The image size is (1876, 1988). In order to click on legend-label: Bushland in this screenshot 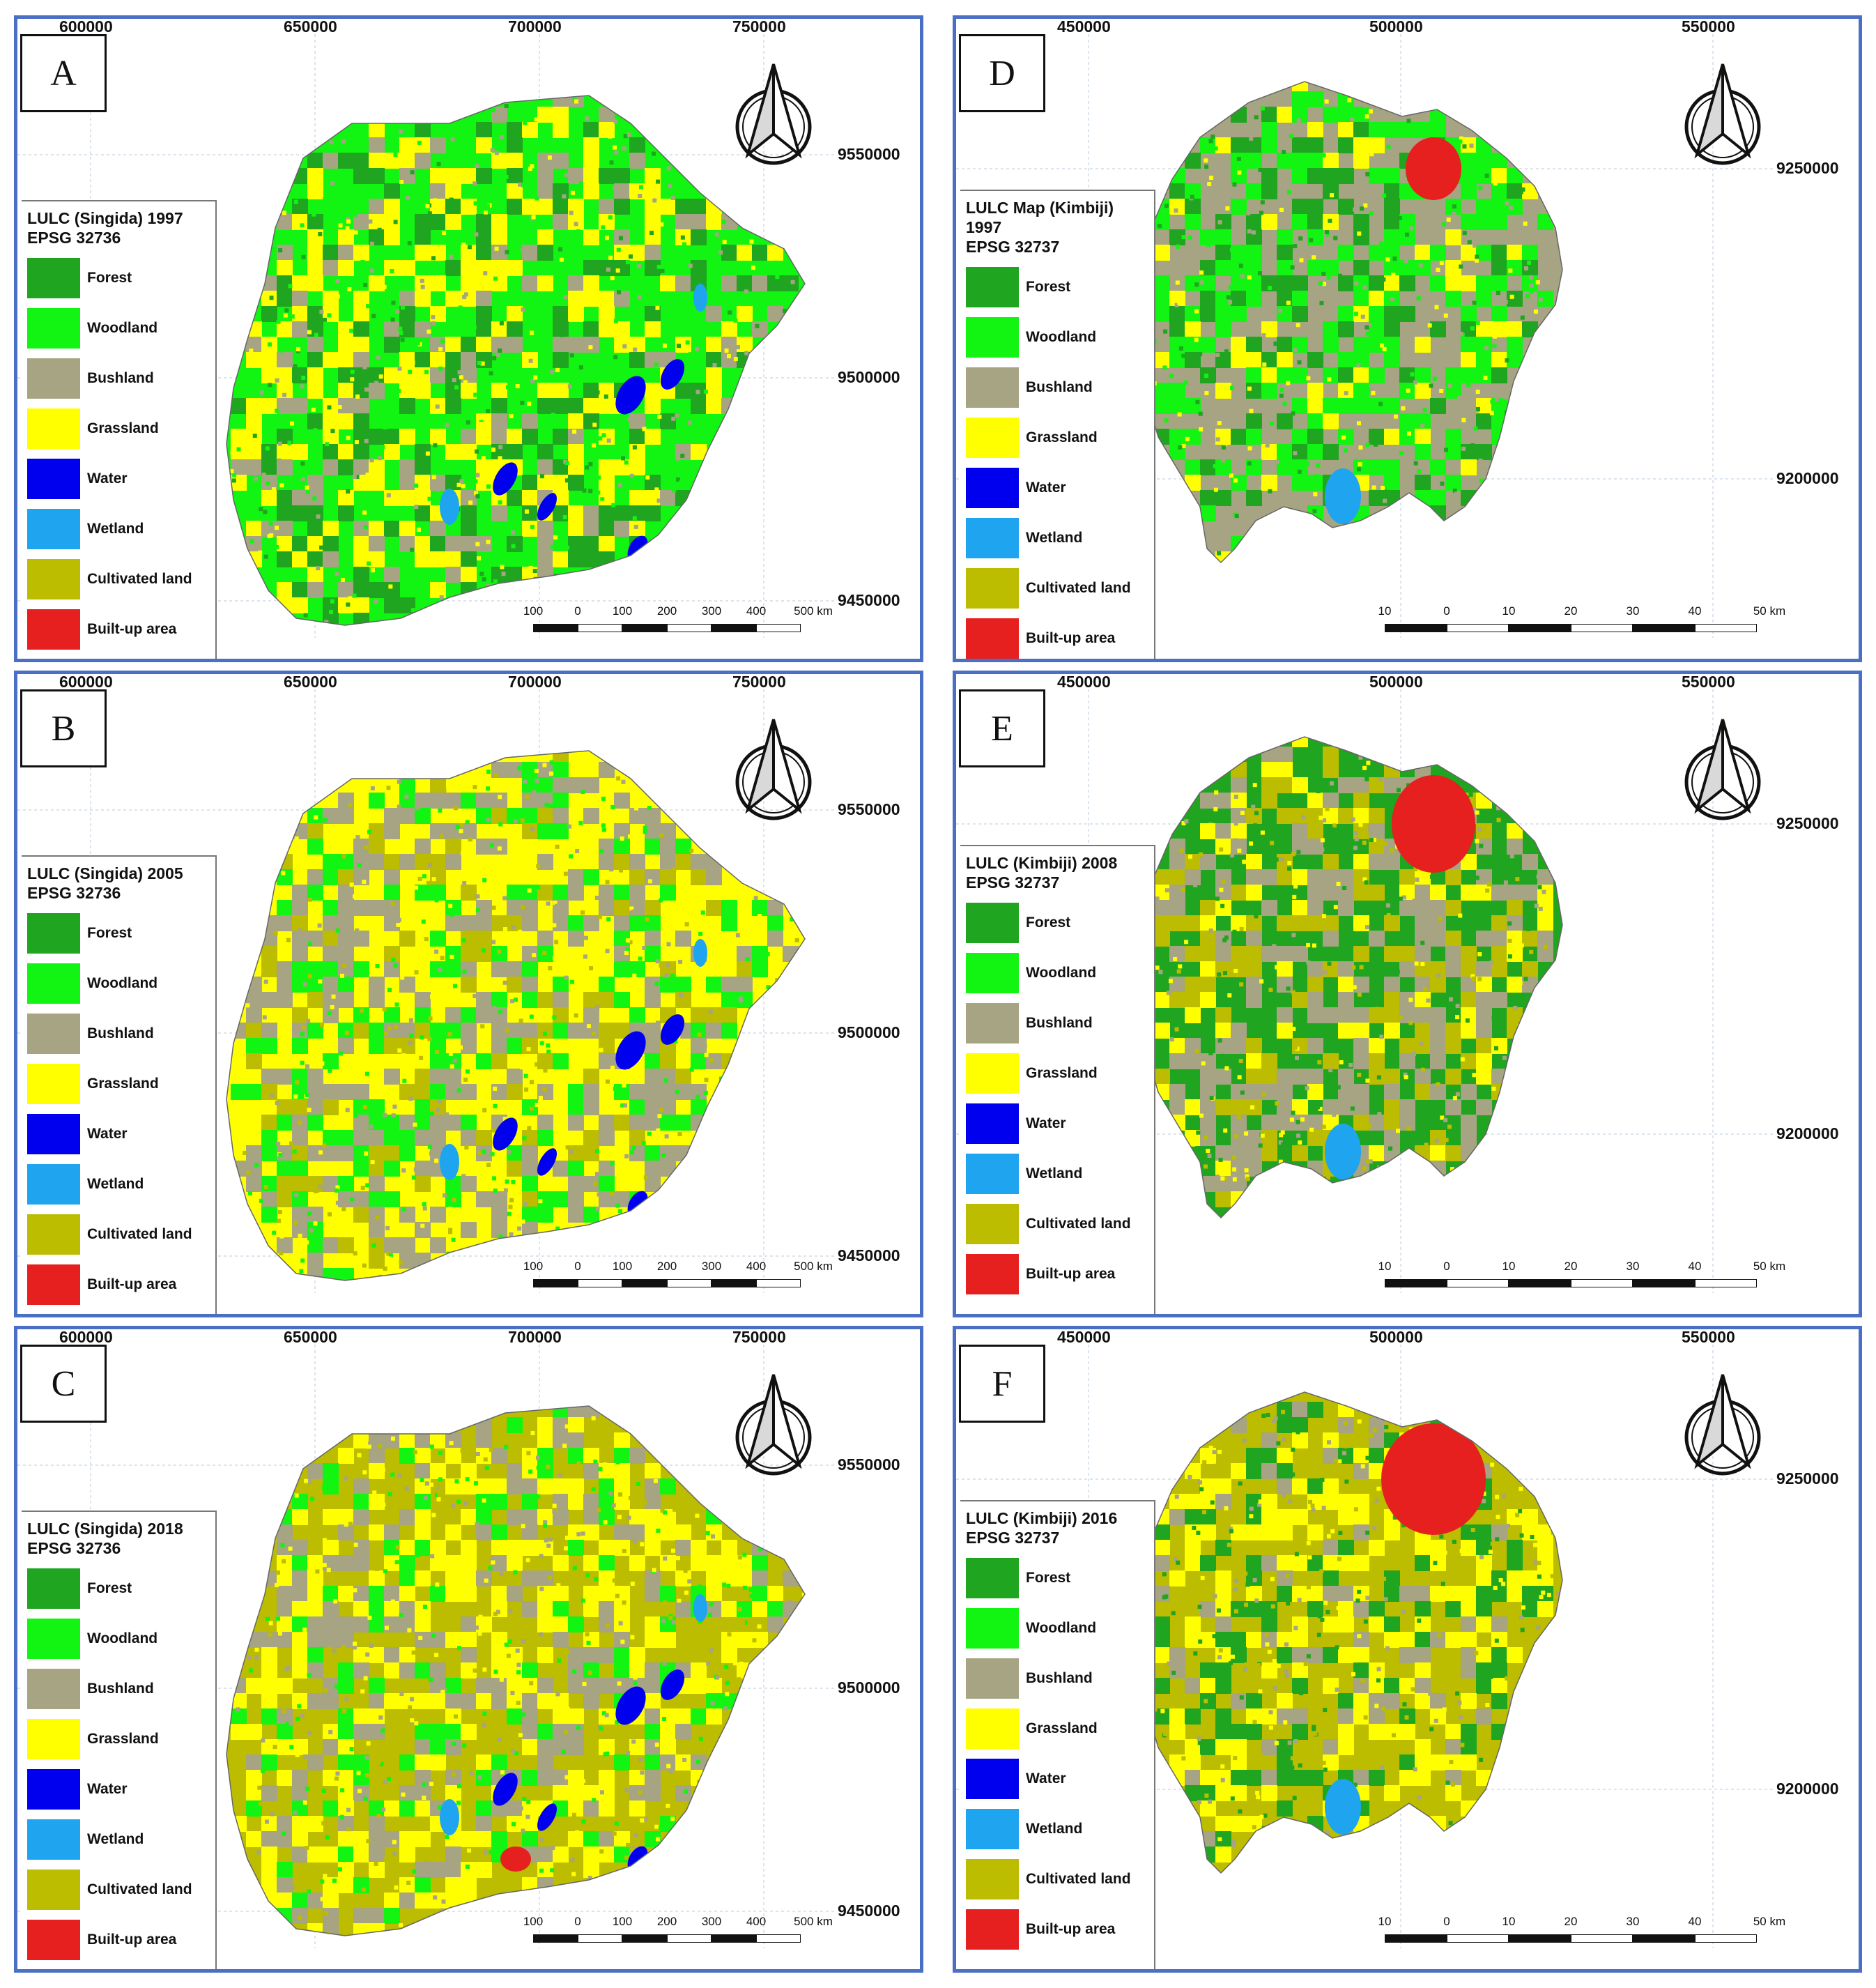, I will do `click(1059, 1678)`.